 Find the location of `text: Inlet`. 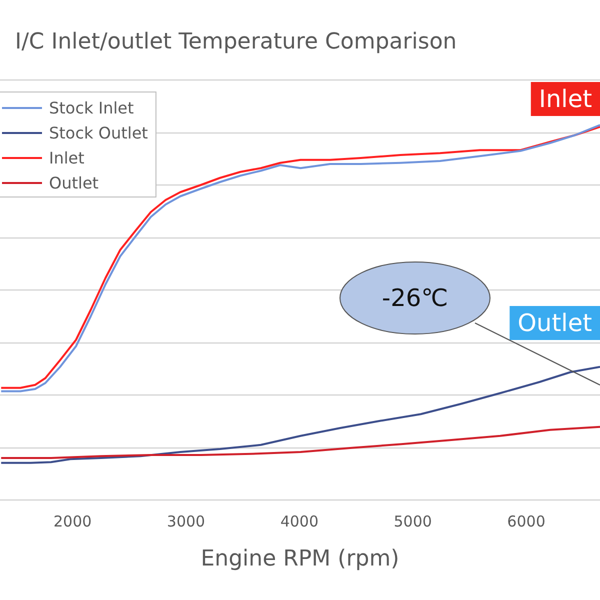

text: Inlet is located at coordinates (565, 99).